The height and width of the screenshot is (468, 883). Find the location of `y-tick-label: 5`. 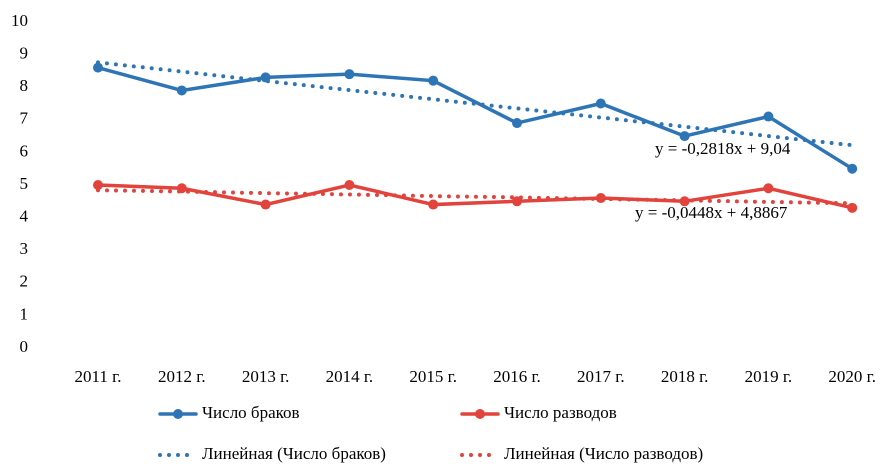

y-tick-label: 5 is located at coordinates (24, 183).